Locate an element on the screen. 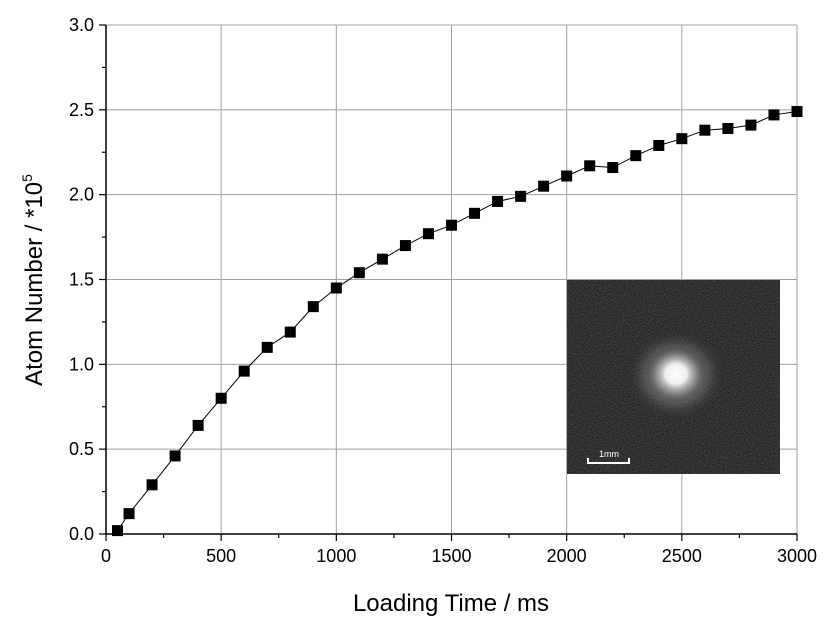  scale-bar: 1mm is located at coordinates (608, 456).